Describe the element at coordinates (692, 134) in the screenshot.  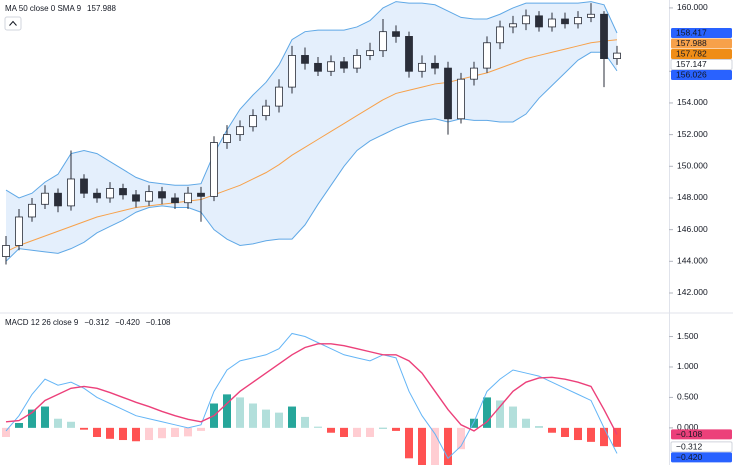
I see `y-tick-label: 152.000` at that location.